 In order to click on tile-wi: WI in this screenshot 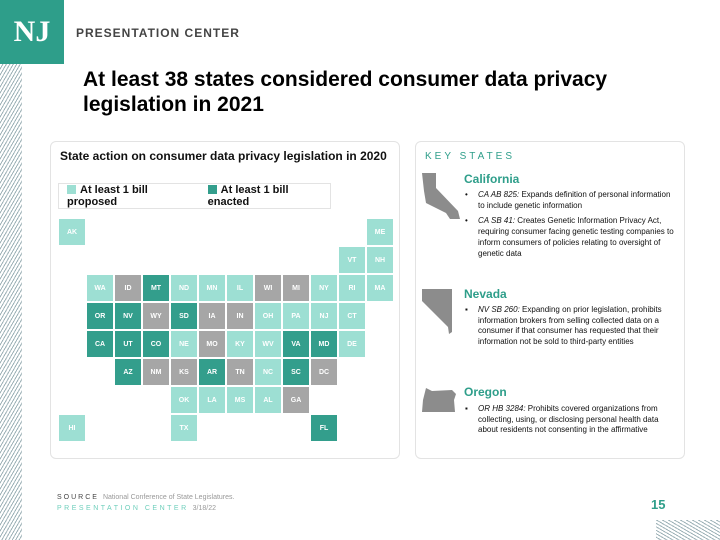, I will do `click(268, 288)`.